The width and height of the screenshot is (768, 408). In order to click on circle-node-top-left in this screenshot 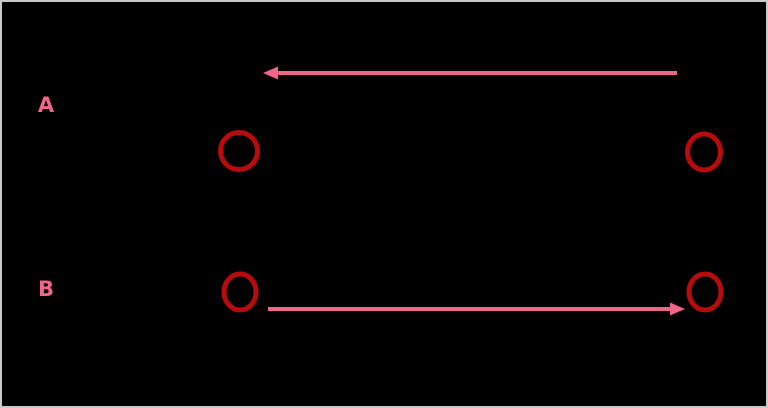, I will do `click(239, 151)`.